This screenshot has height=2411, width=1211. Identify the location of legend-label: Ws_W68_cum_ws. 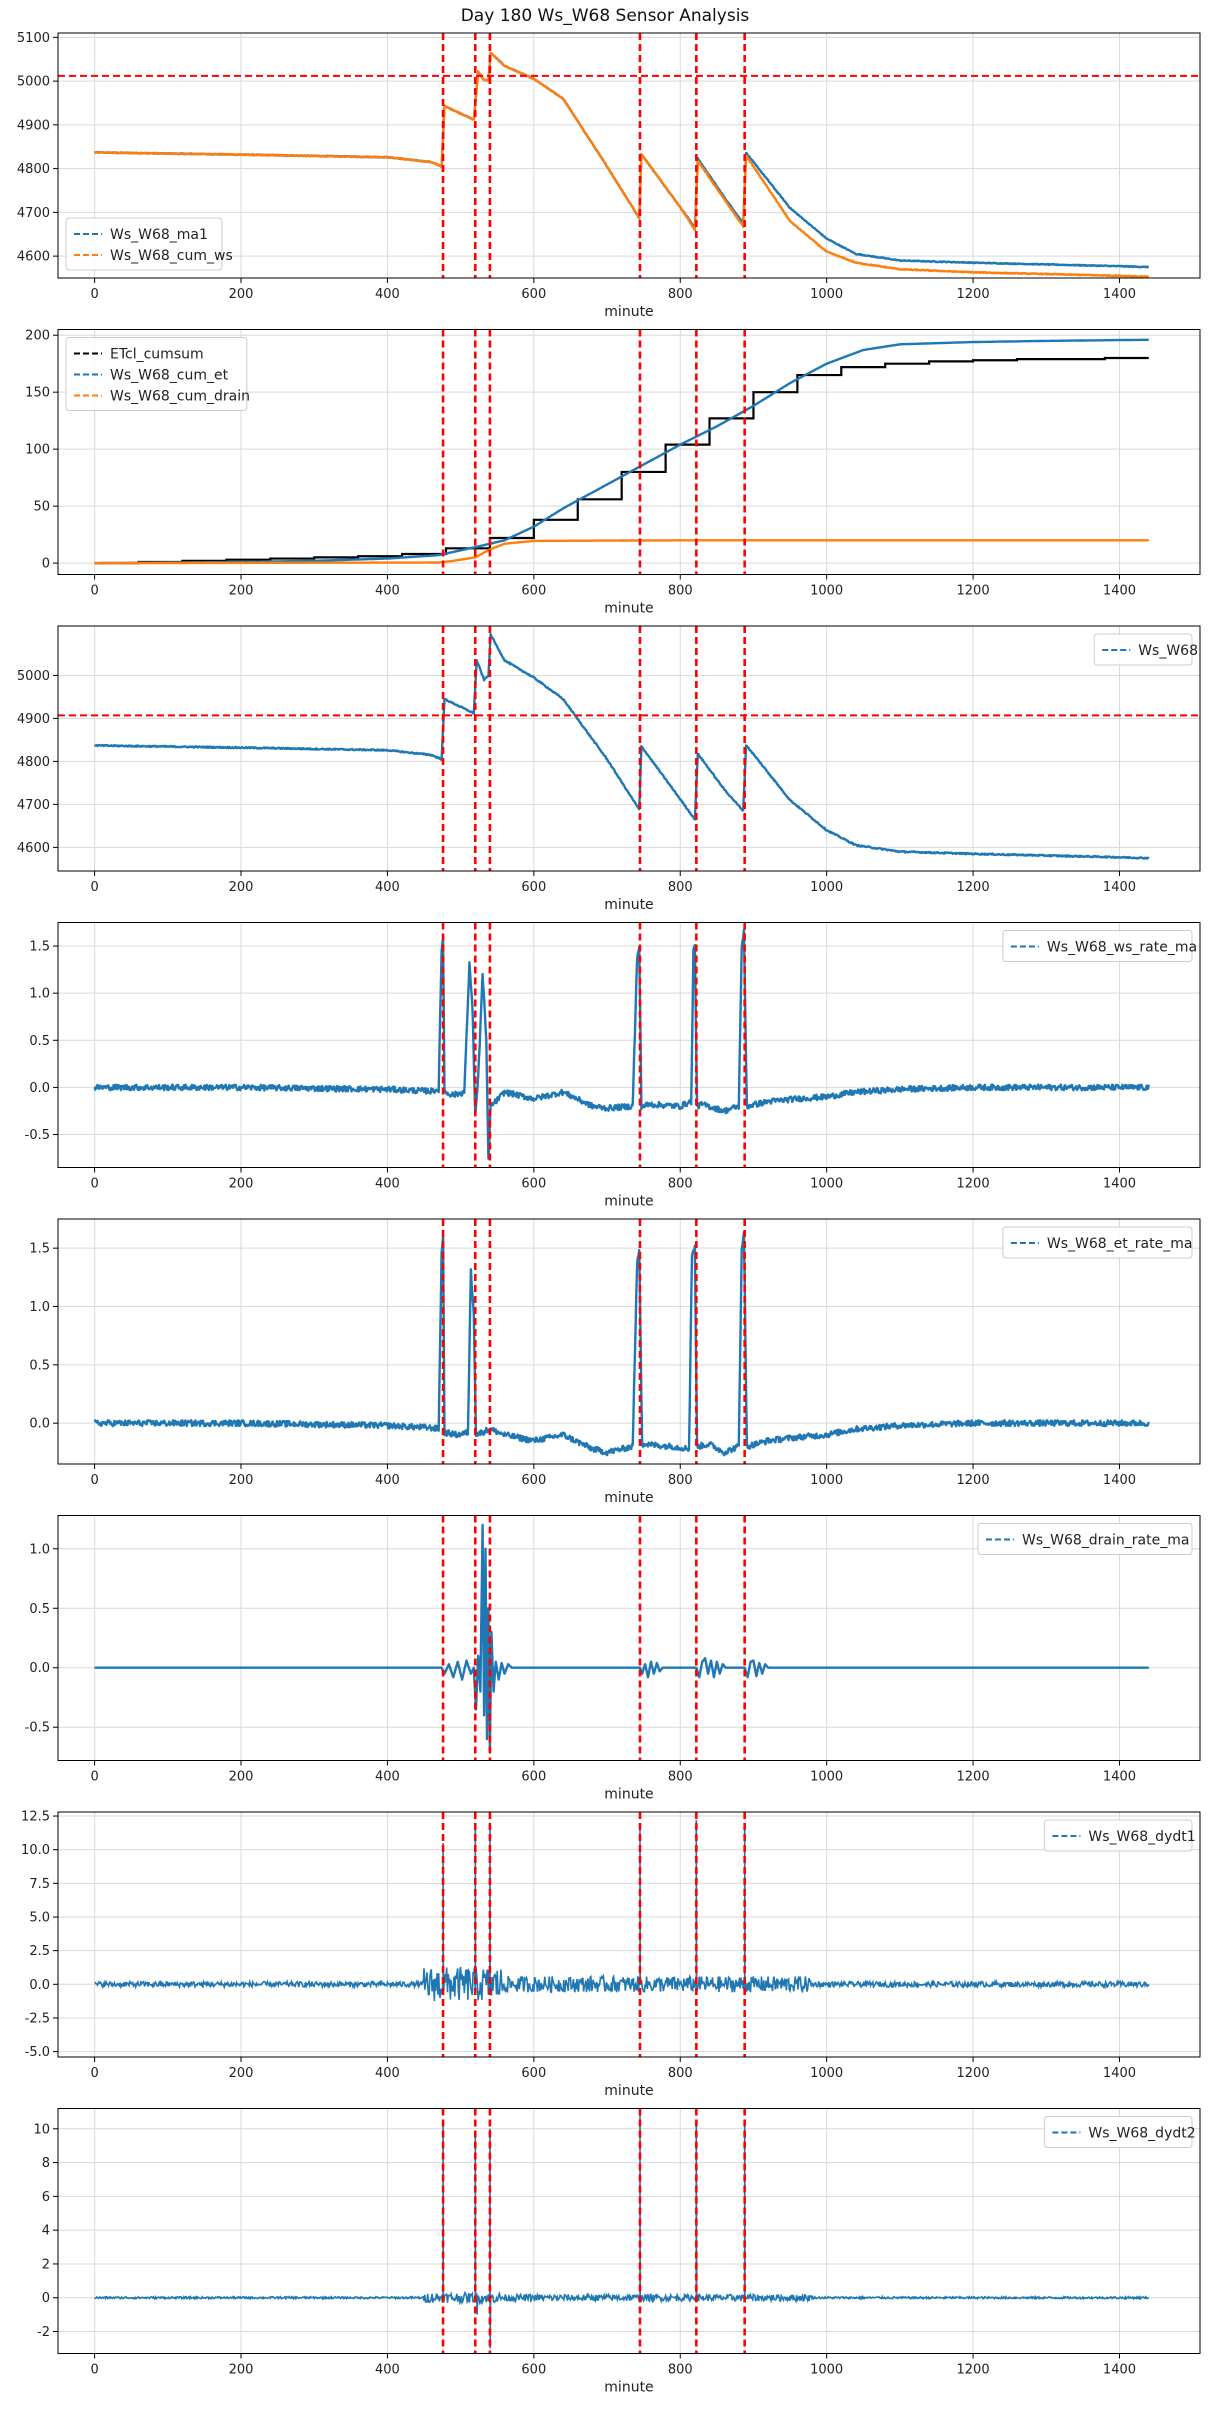
(171, 256).